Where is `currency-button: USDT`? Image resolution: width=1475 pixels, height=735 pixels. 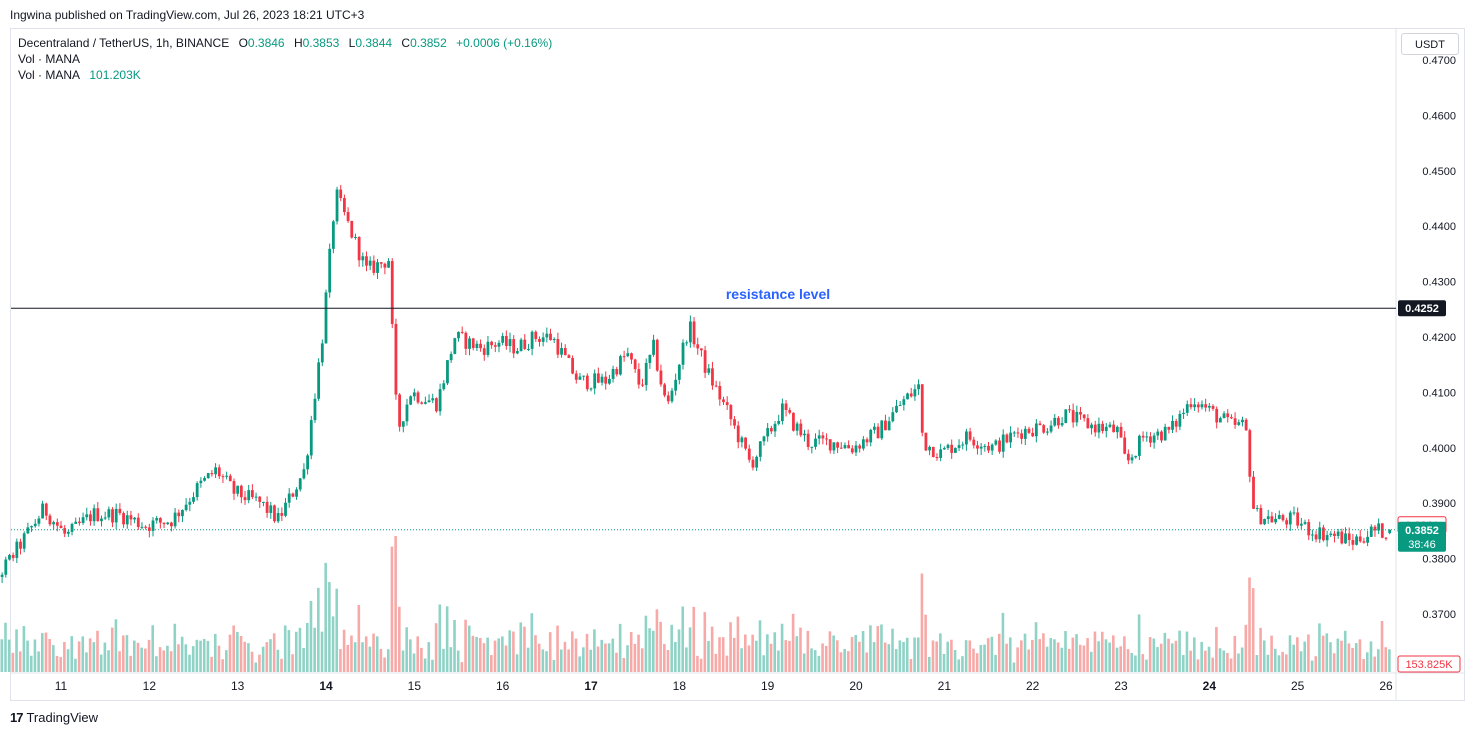
currency-button: USDT is located at coordinates (1430, 44).